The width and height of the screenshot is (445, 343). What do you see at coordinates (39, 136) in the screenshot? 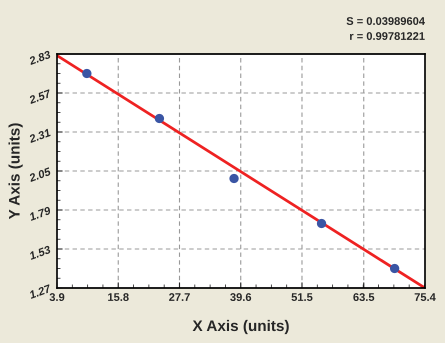
I see `y-tick-label: 2.31` at bounding box center [39, 136].